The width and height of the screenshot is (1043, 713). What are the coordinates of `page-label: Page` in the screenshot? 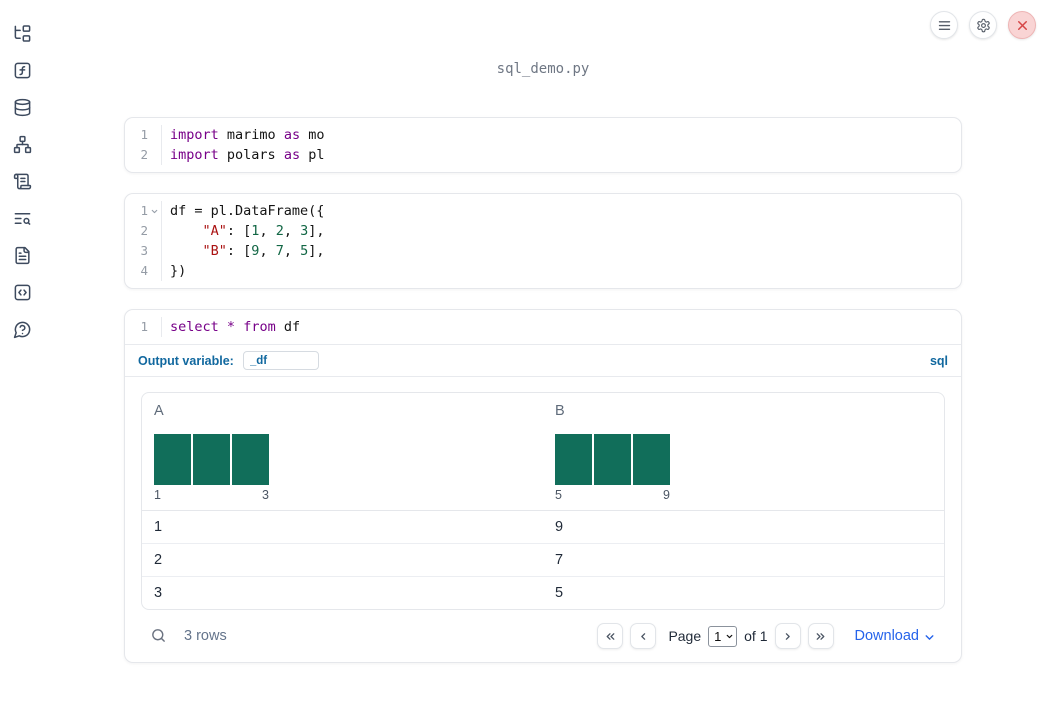 It's located at (685, 636).